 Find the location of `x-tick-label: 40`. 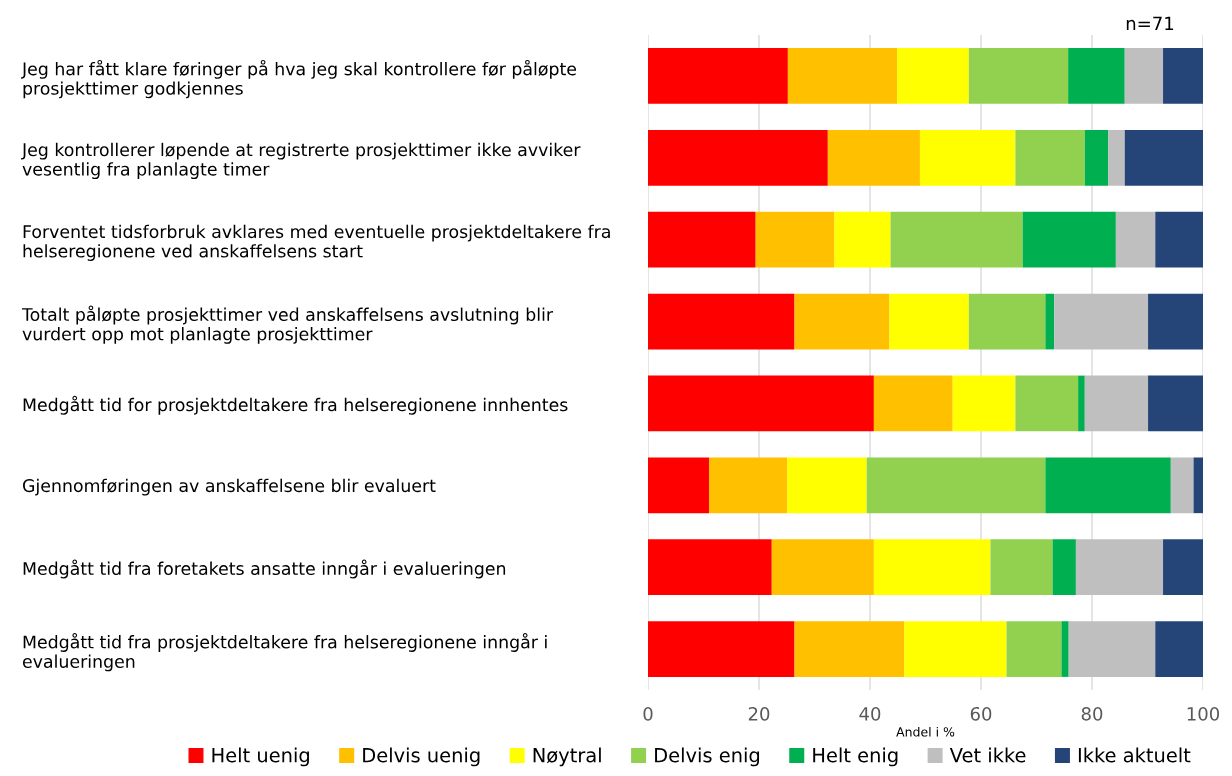

x-tick-label: 40 is located at coordinates (870, 713).